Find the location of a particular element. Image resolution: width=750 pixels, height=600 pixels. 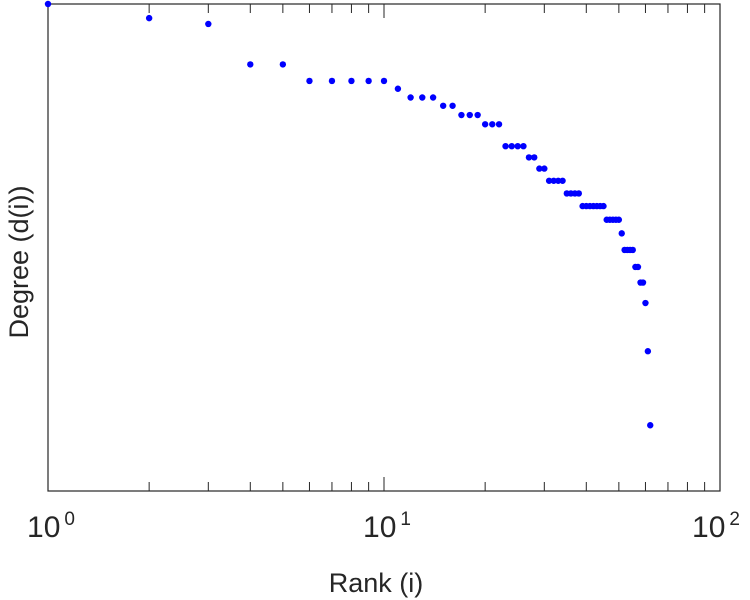

x-axis-label: Rank (i) is located at coordinates (376, 583).